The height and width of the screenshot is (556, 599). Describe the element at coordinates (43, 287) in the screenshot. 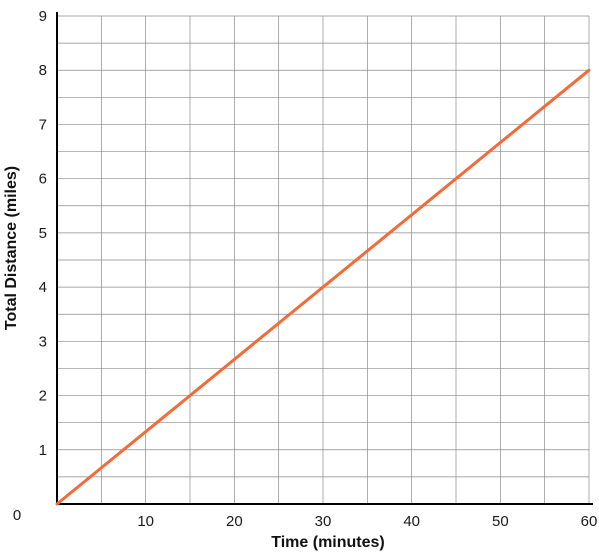

I see `y-tick-label: 4` at that location.